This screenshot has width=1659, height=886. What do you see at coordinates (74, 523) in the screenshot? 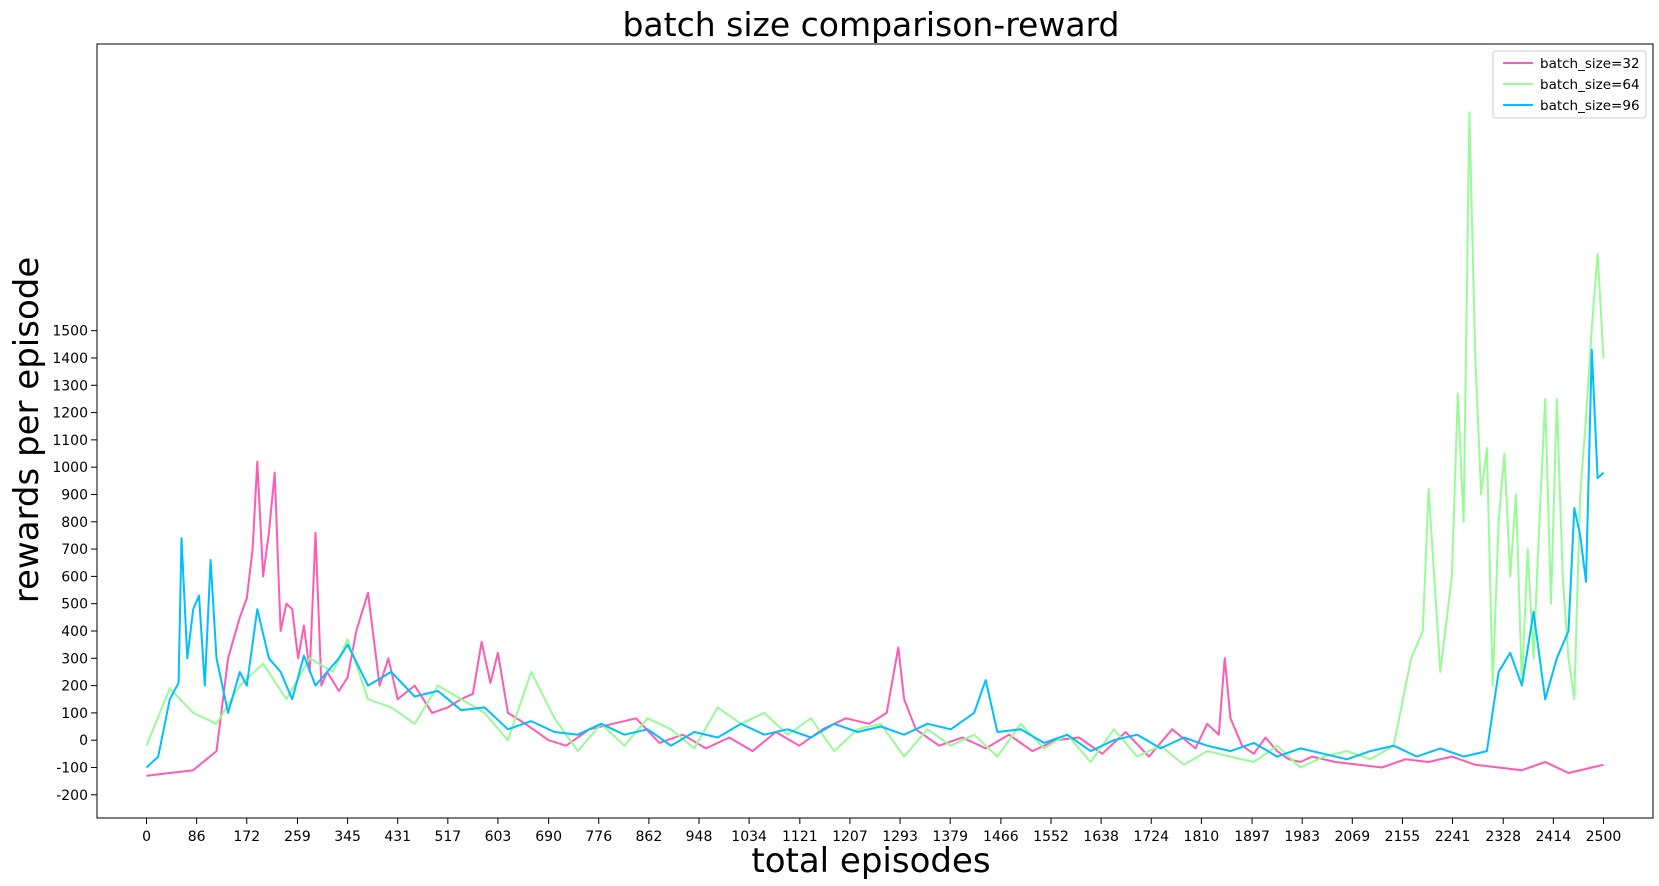
I see `y-tick-label: 800` at bounding box center [74, 523].